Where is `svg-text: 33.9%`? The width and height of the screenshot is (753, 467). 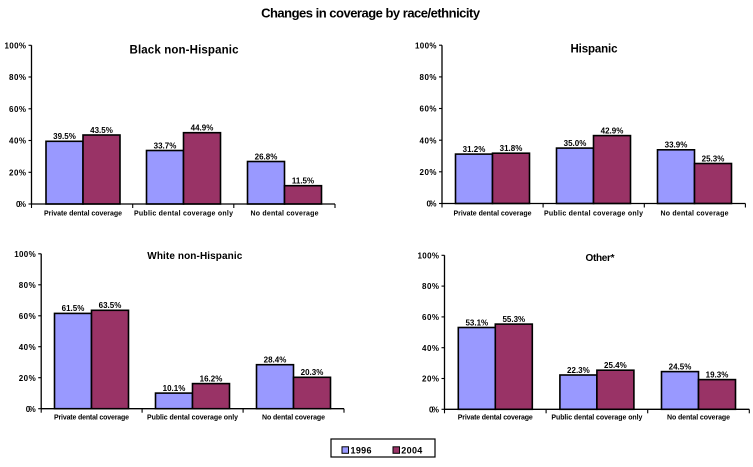 svg-text: 33.9% is located at coordinates (676, 145).